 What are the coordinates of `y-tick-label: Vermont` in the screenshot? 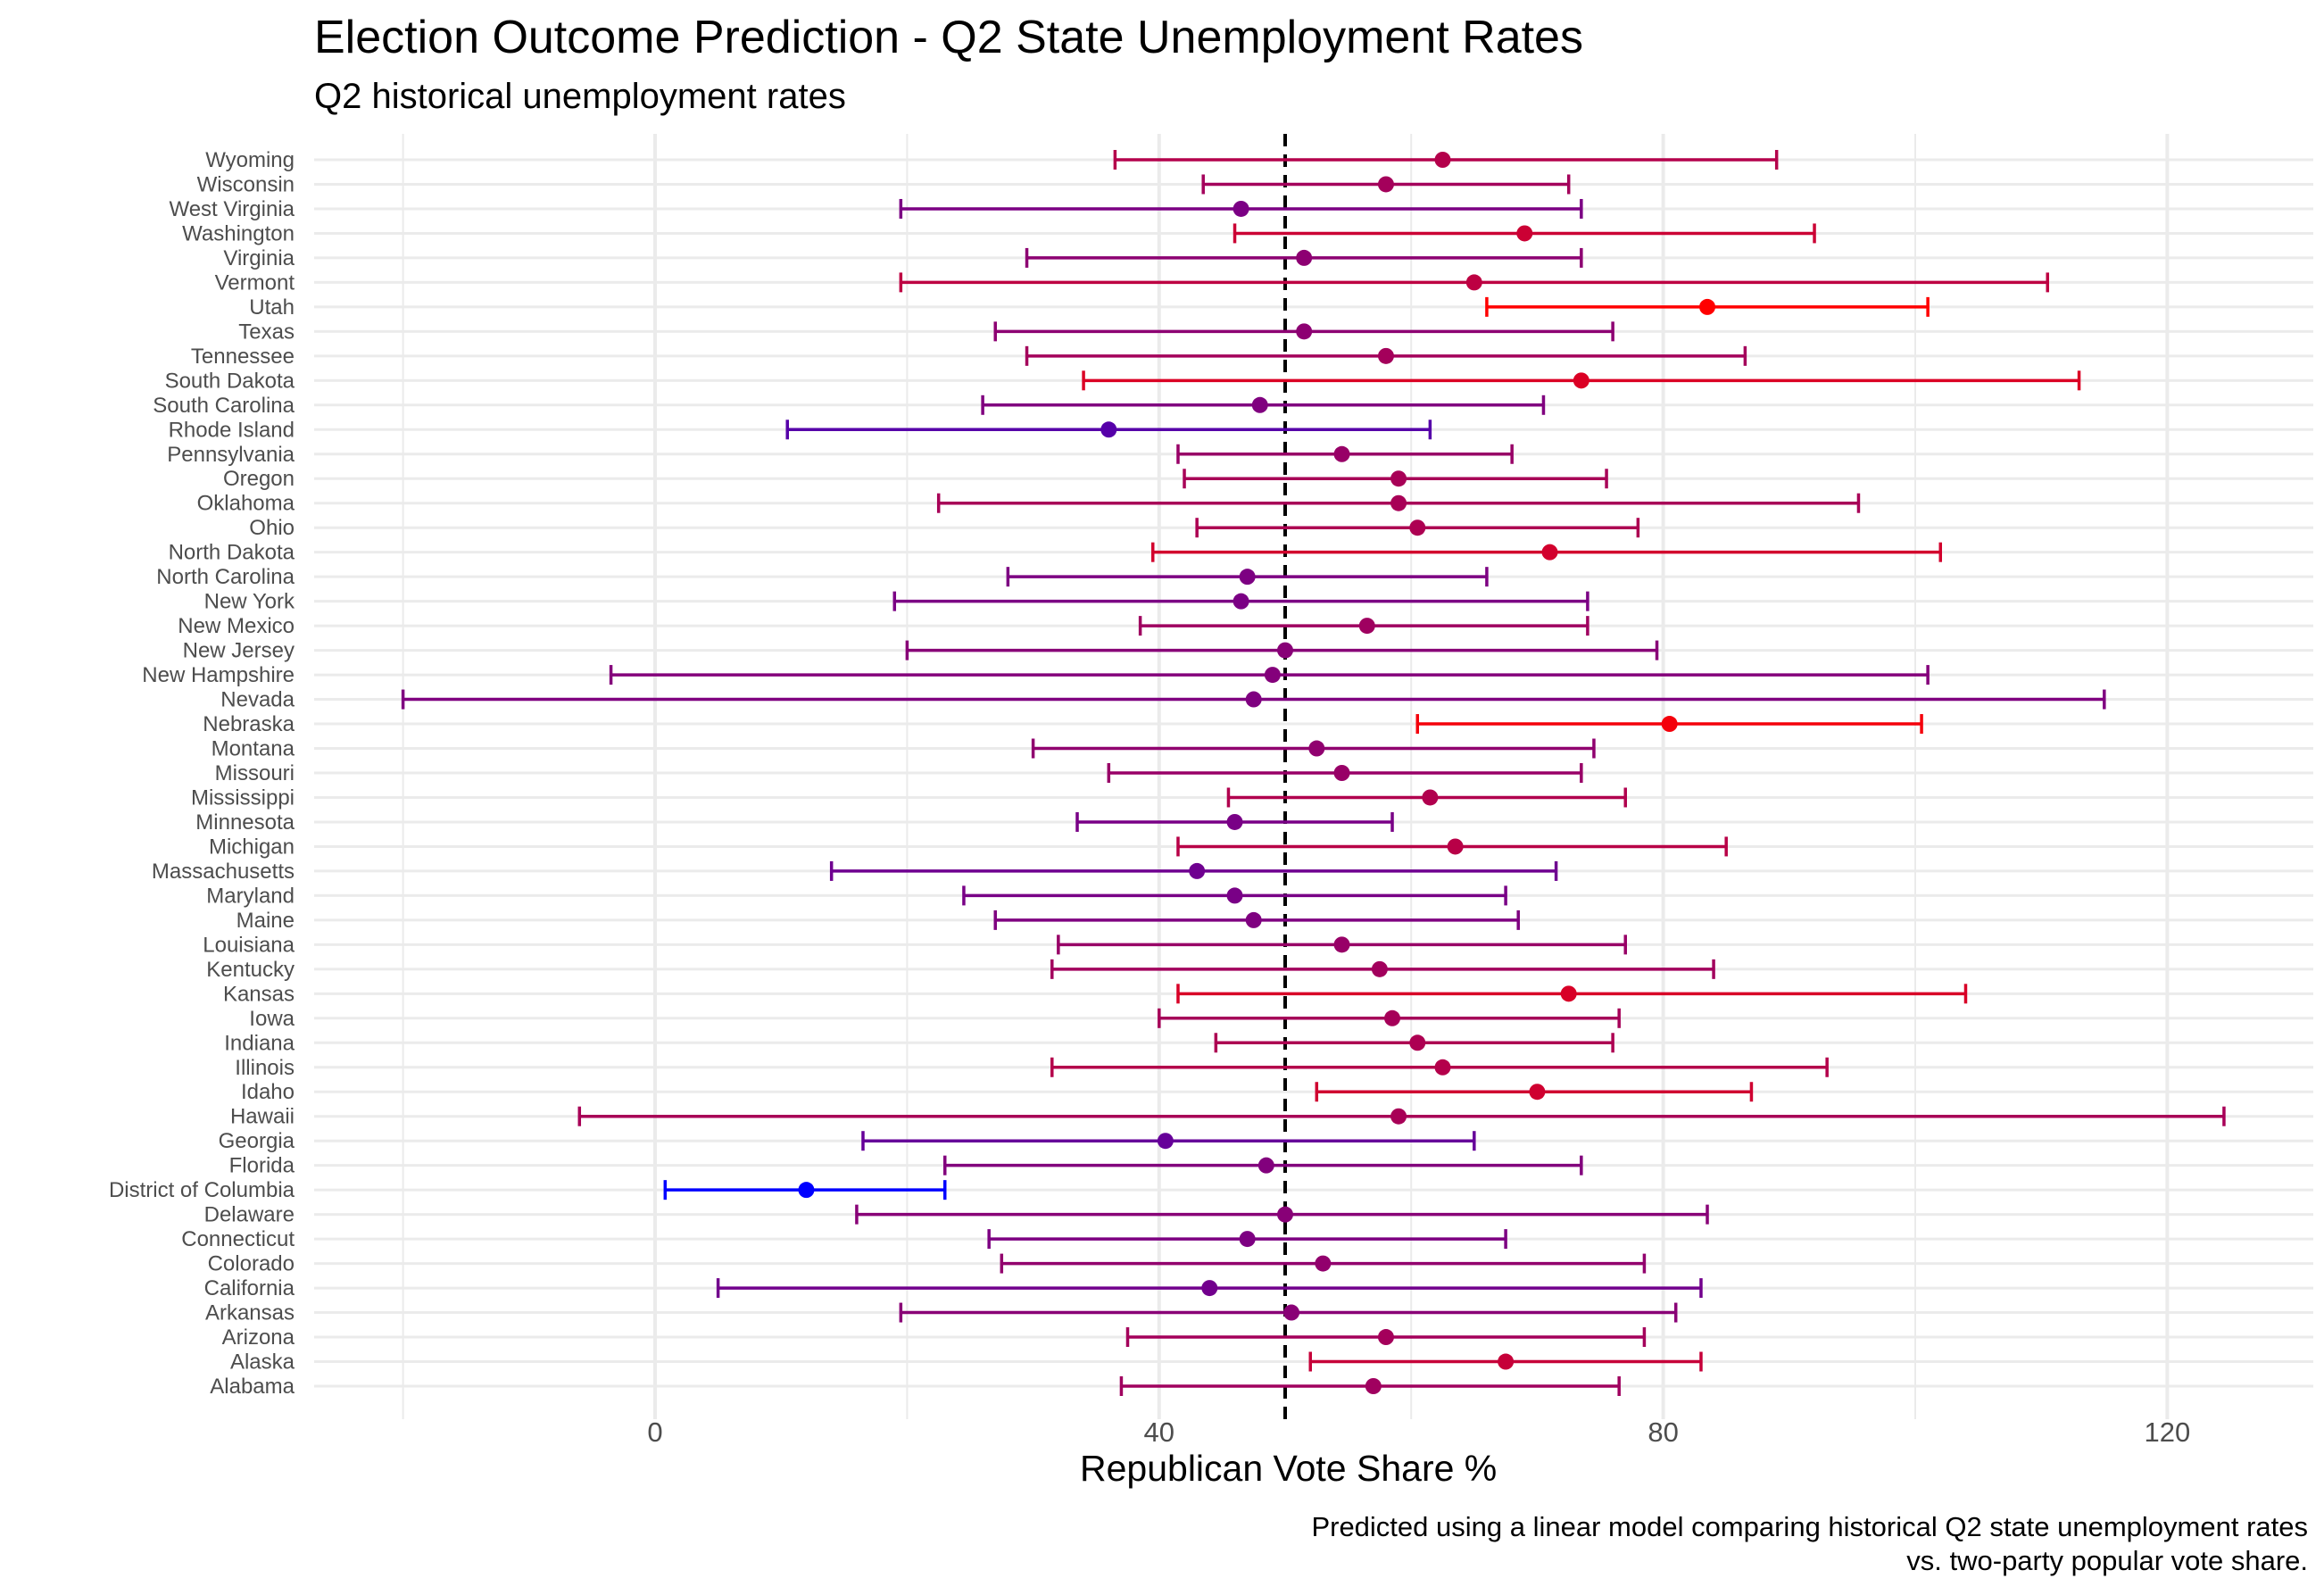 It's located at (255, 282).